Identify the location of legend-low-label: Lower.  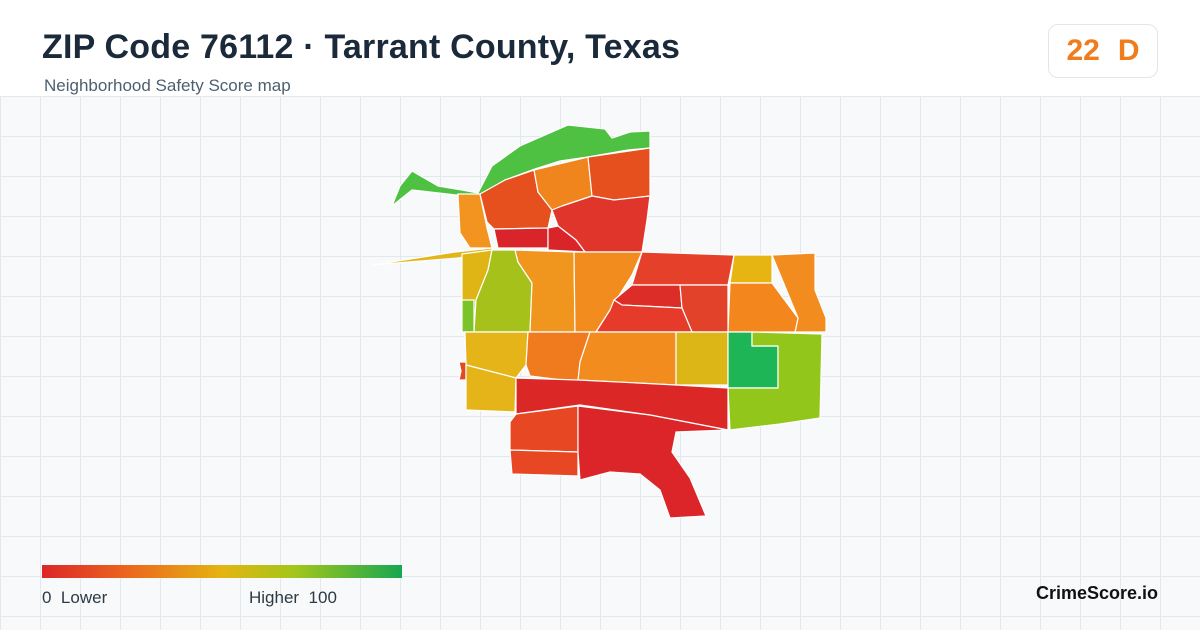
(84, 597).